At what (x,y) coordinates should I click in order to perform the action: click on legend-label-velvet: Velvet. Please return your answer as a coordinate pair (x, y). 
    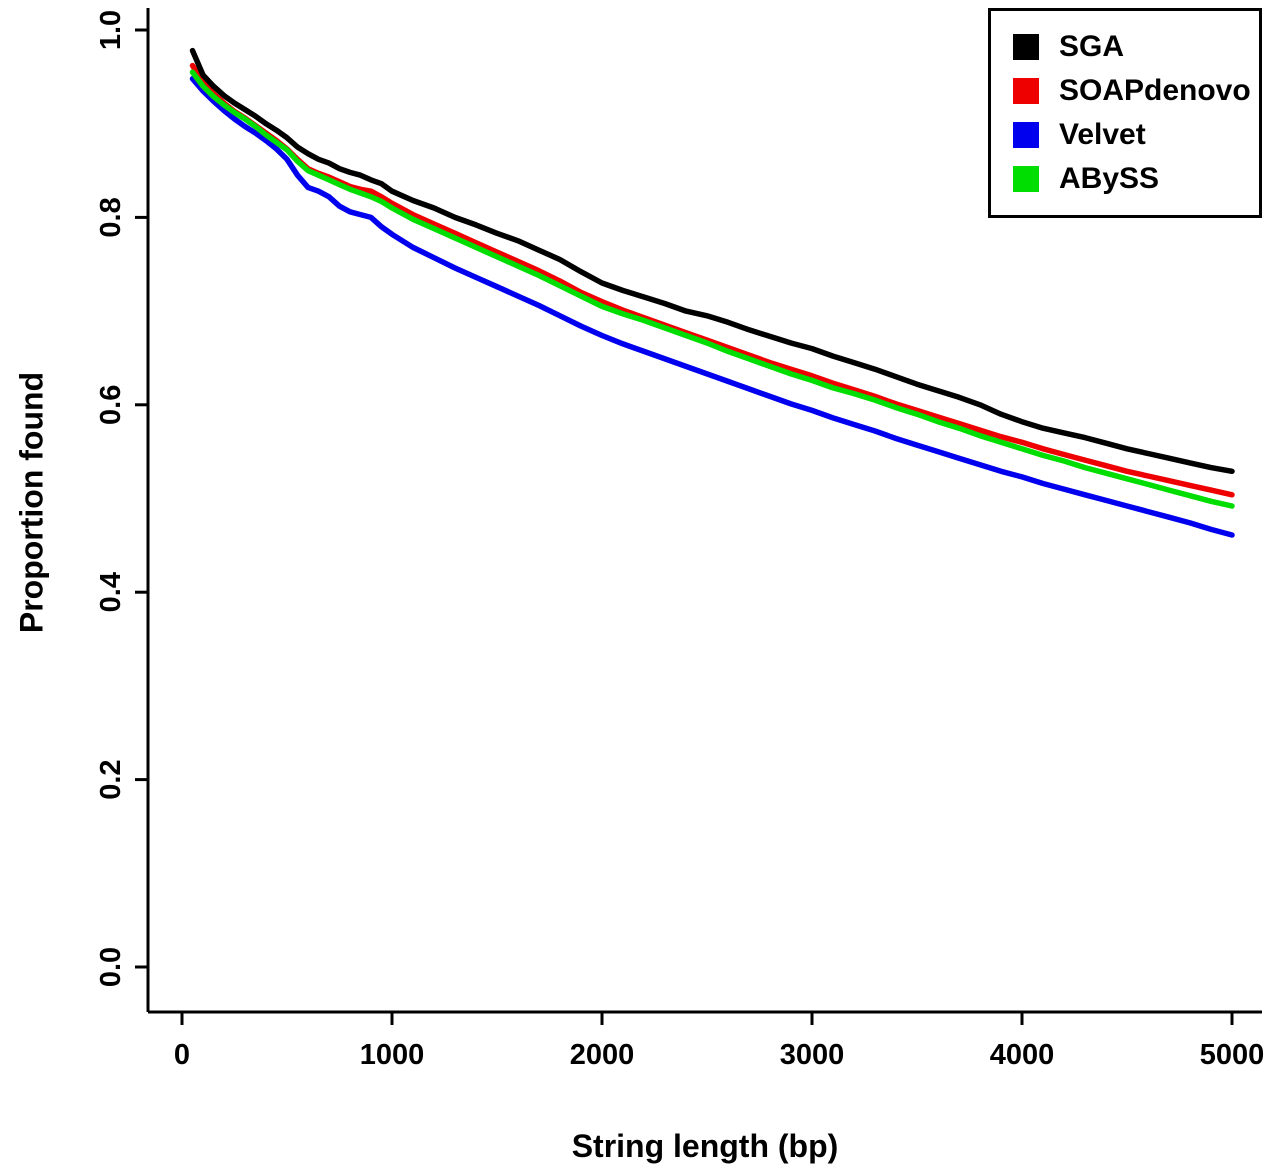
    Looking at the image, I should click on (1102, 134).